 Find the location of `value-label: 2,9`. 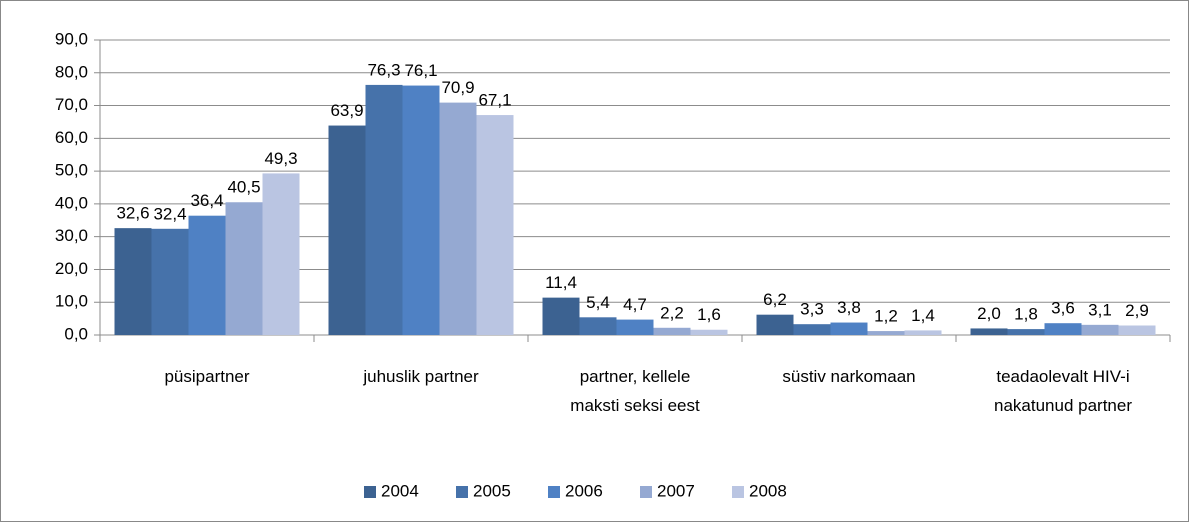

value-label: 2,9 is located at coordinates (1137, 310).